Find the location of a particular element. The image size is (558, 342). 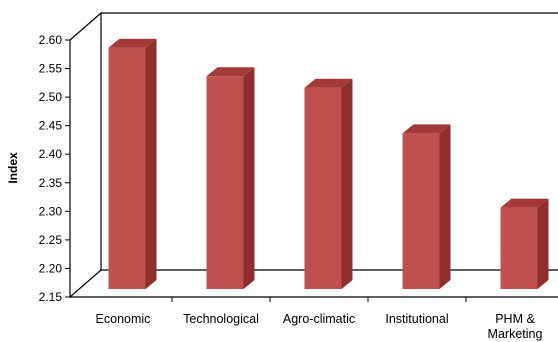

side-wall-top-edge is located at coordinates (85, 26).